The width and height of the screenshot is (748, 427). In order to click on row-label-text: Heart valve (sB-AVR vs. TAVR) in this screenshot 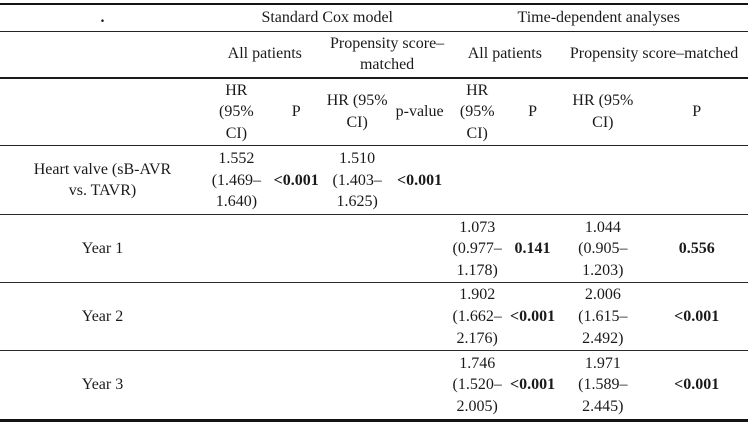, I will do `click(102, 180)`.